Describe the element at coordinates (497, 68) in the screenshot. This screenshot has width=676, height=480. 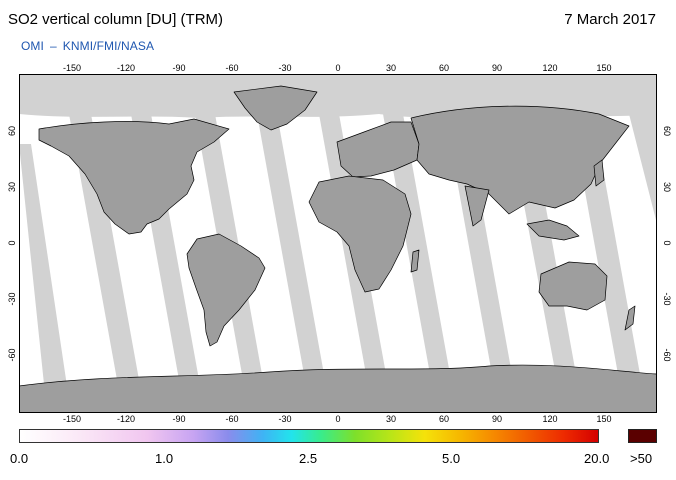
I see `lon-tick-top: 90` at that location.